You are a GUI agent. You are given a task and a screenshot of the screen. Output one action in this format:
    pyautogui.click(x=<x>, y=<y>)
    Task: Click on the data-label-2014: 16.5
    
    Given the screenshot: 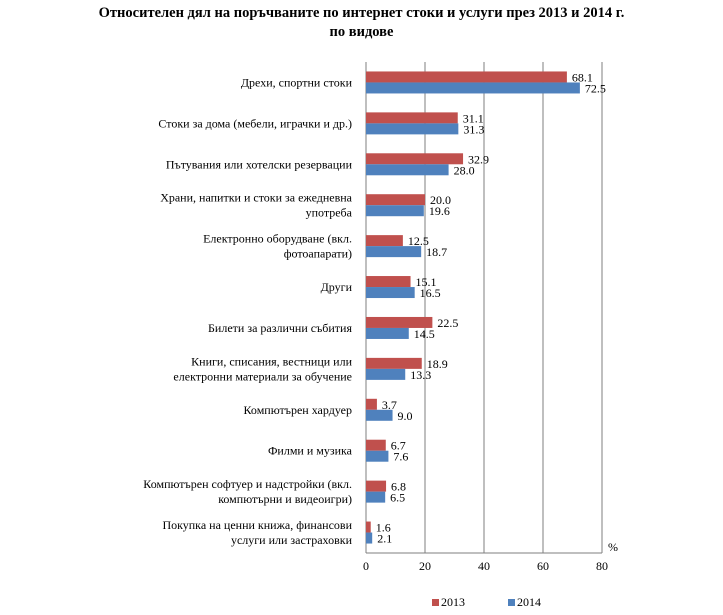 What is the action you would take?
    pyautogui.click(x=430, y=293)
    